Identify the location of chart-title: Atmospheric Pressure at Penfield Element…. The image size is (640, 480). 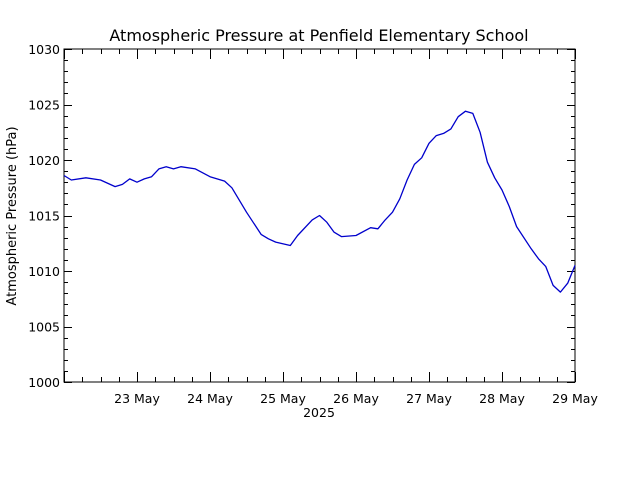
(318, 35).